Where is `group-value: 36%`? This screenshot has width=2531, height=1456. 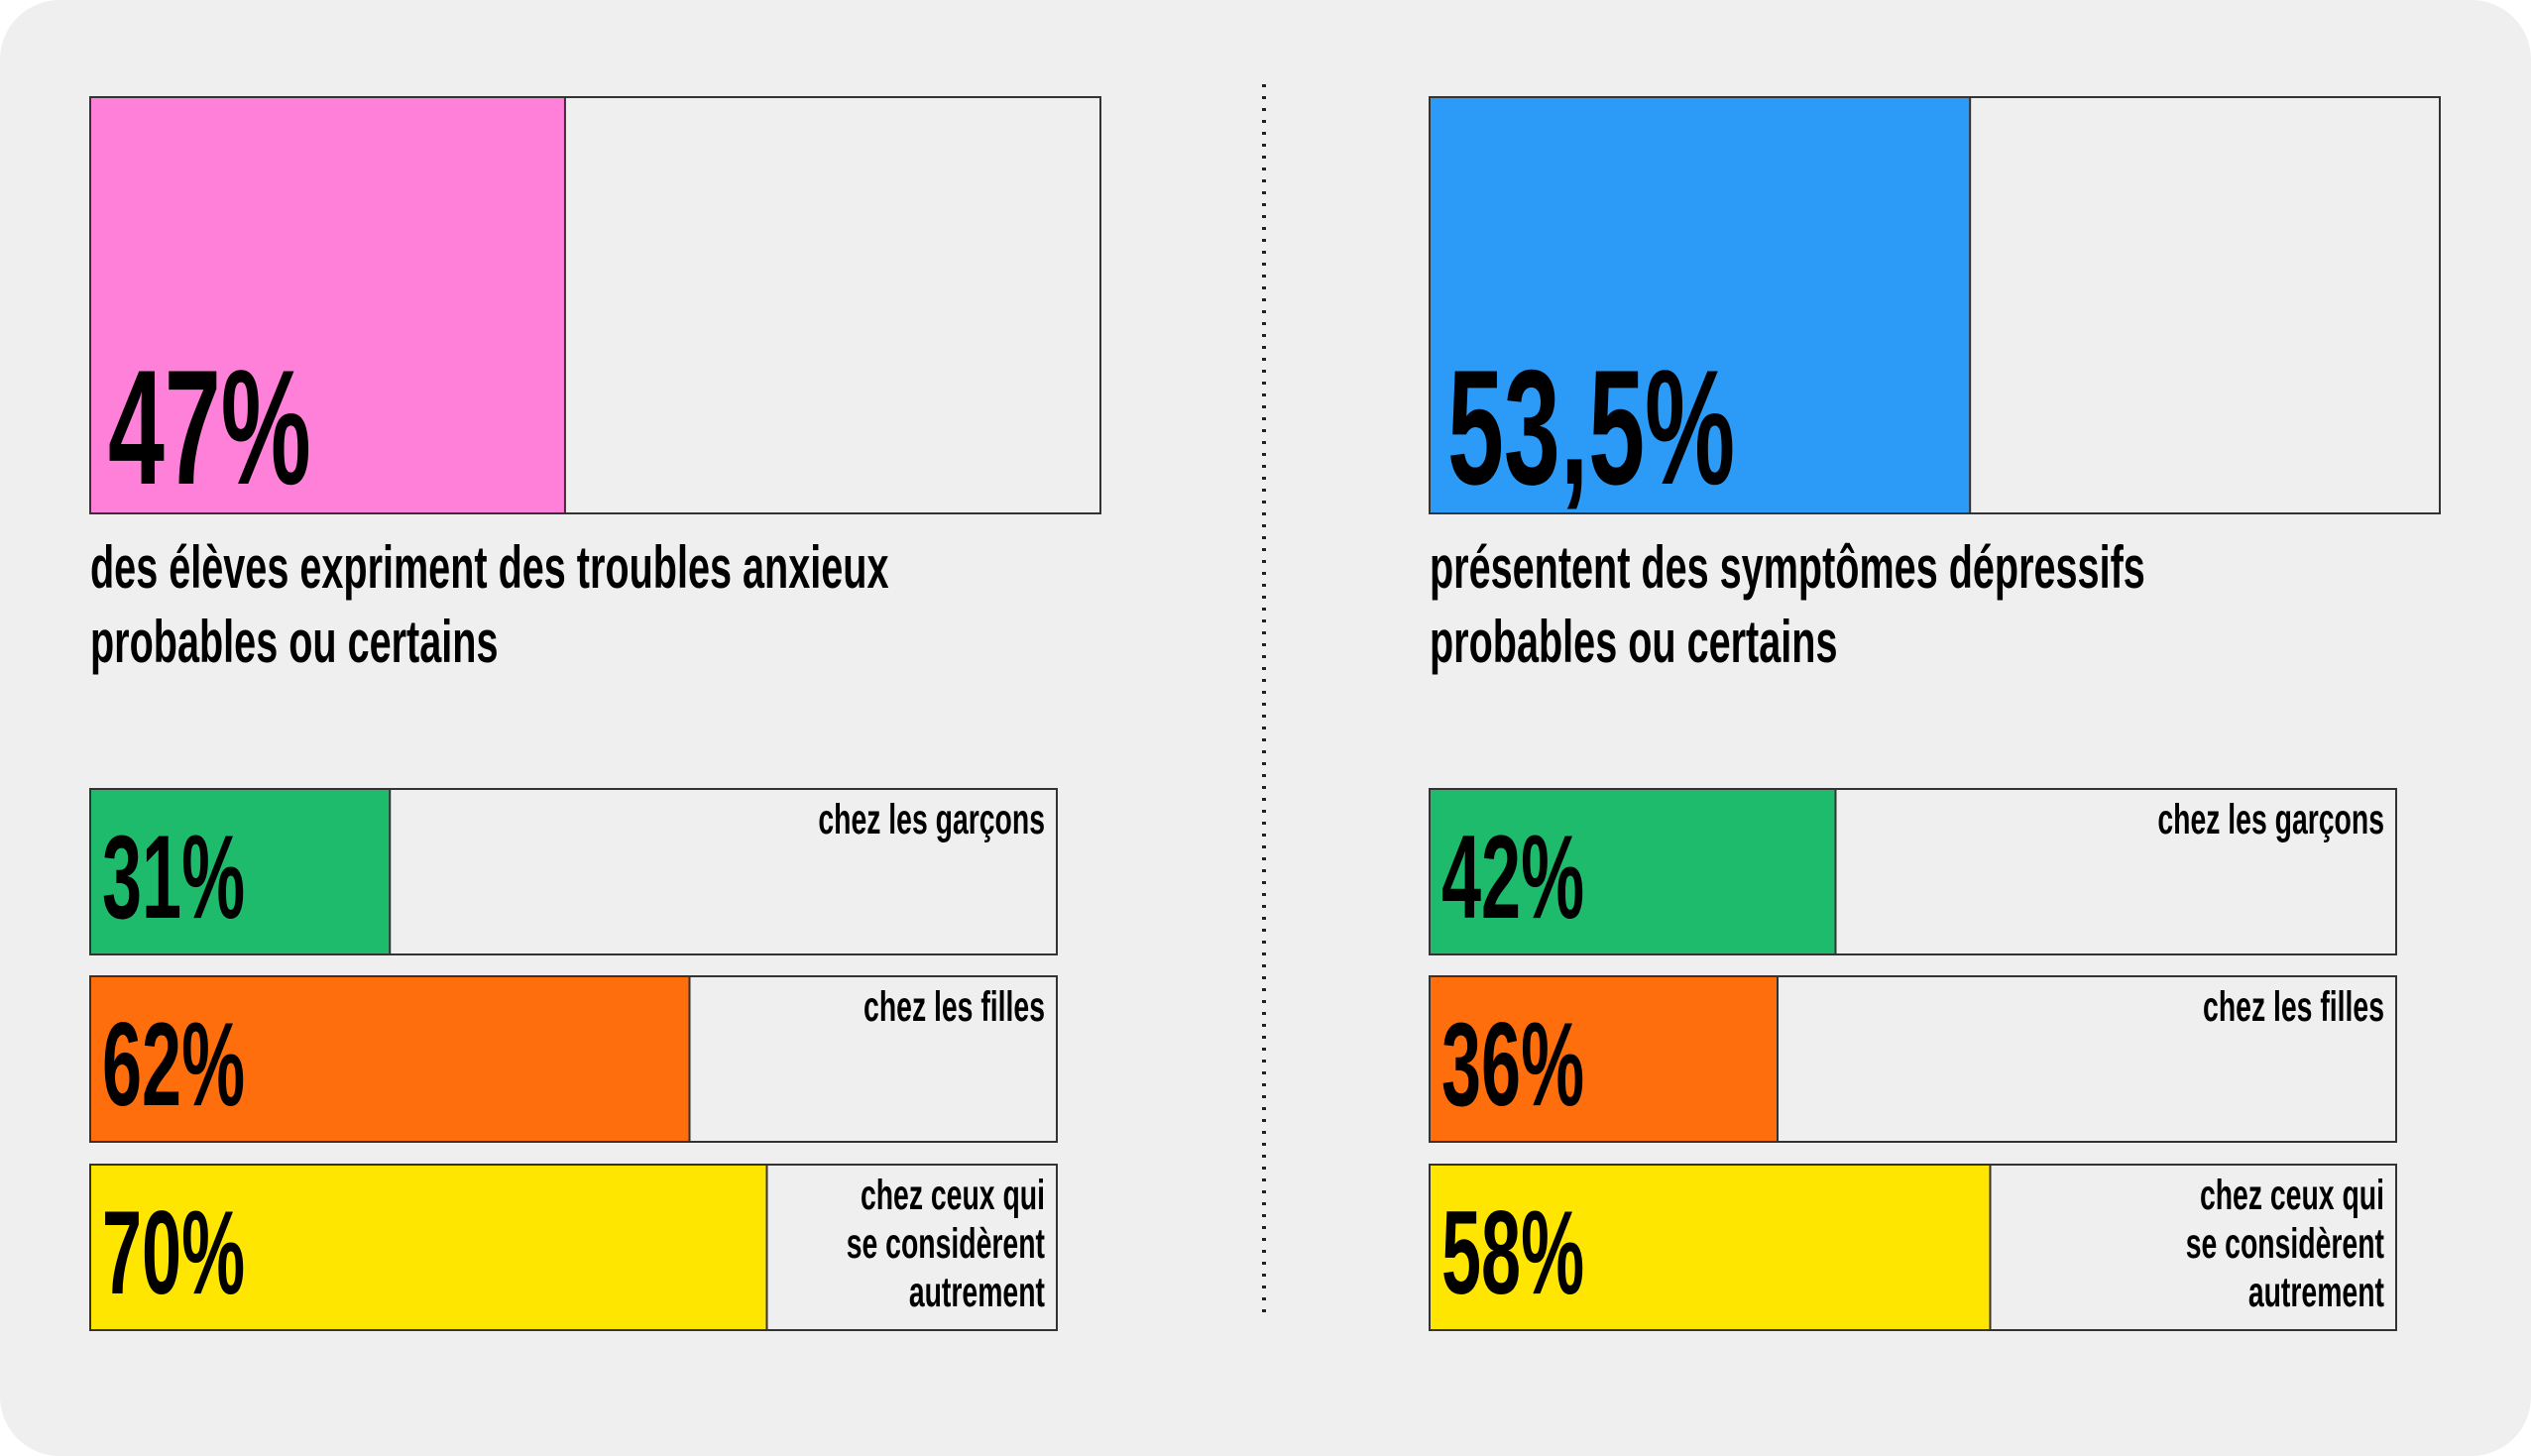
group-value: 36% is located at coordinates (1513, 1064).